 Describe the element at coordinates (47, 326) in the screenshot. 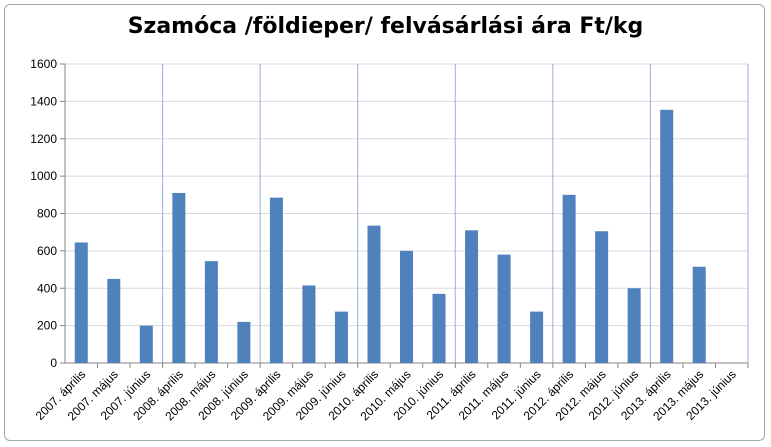

I see `y-tick-label: 200` at that location.